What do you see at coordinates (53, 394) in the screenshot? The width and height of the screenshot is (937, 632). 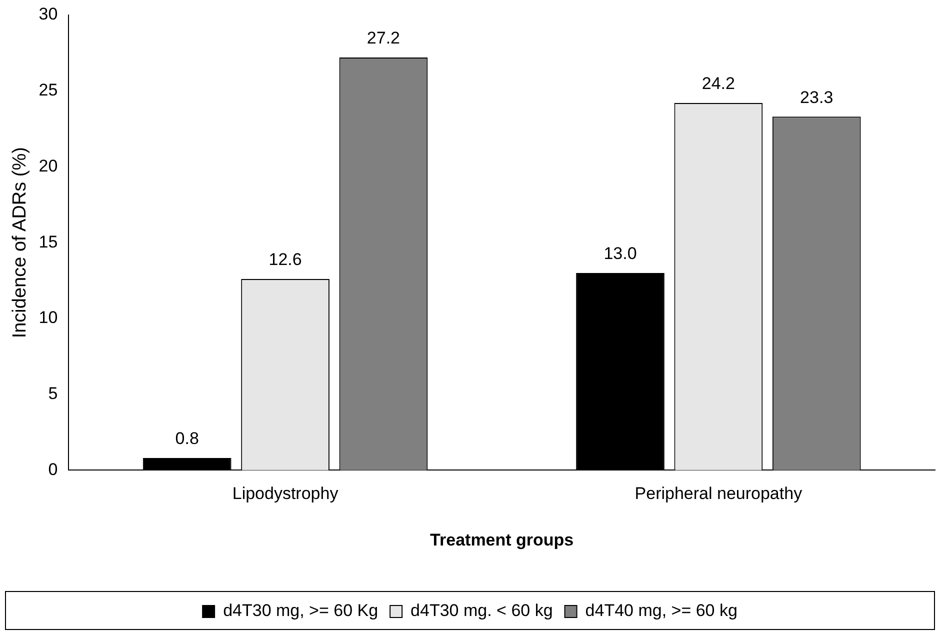 I see `y-tick-label: 5` at bounding box center [53, 394].